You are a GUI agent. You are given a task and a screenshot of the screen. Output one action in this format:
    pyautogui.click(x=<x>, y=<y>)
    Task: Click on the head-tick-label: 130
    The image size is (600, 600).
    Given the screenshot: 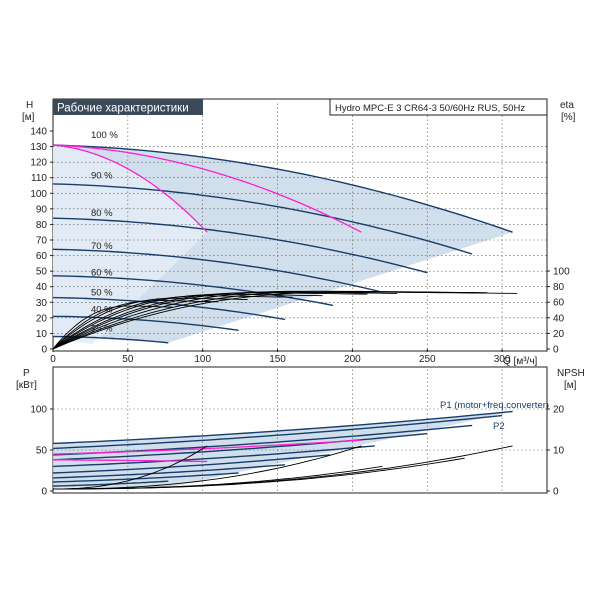 What is the action you would take?
    pyautogui.click(x=38, y=147)
    